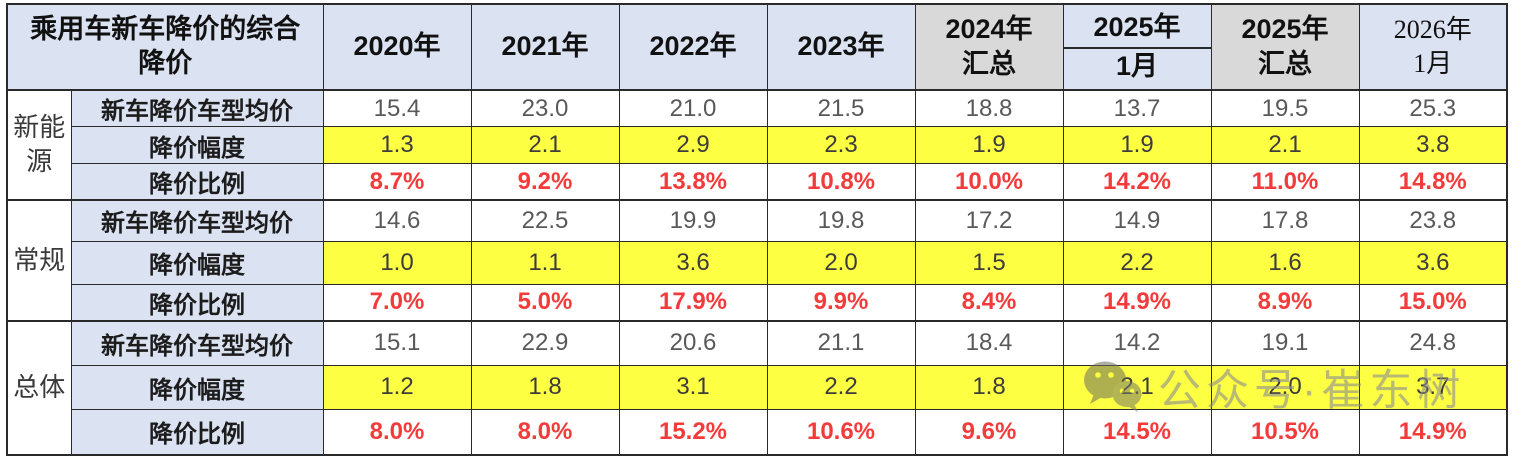 The image size is (1514, 462). What do you see at coordinates (1433, 182) in the screenshot?
I see `table-cell: 14.8%` at bounding box center [1433, 182].